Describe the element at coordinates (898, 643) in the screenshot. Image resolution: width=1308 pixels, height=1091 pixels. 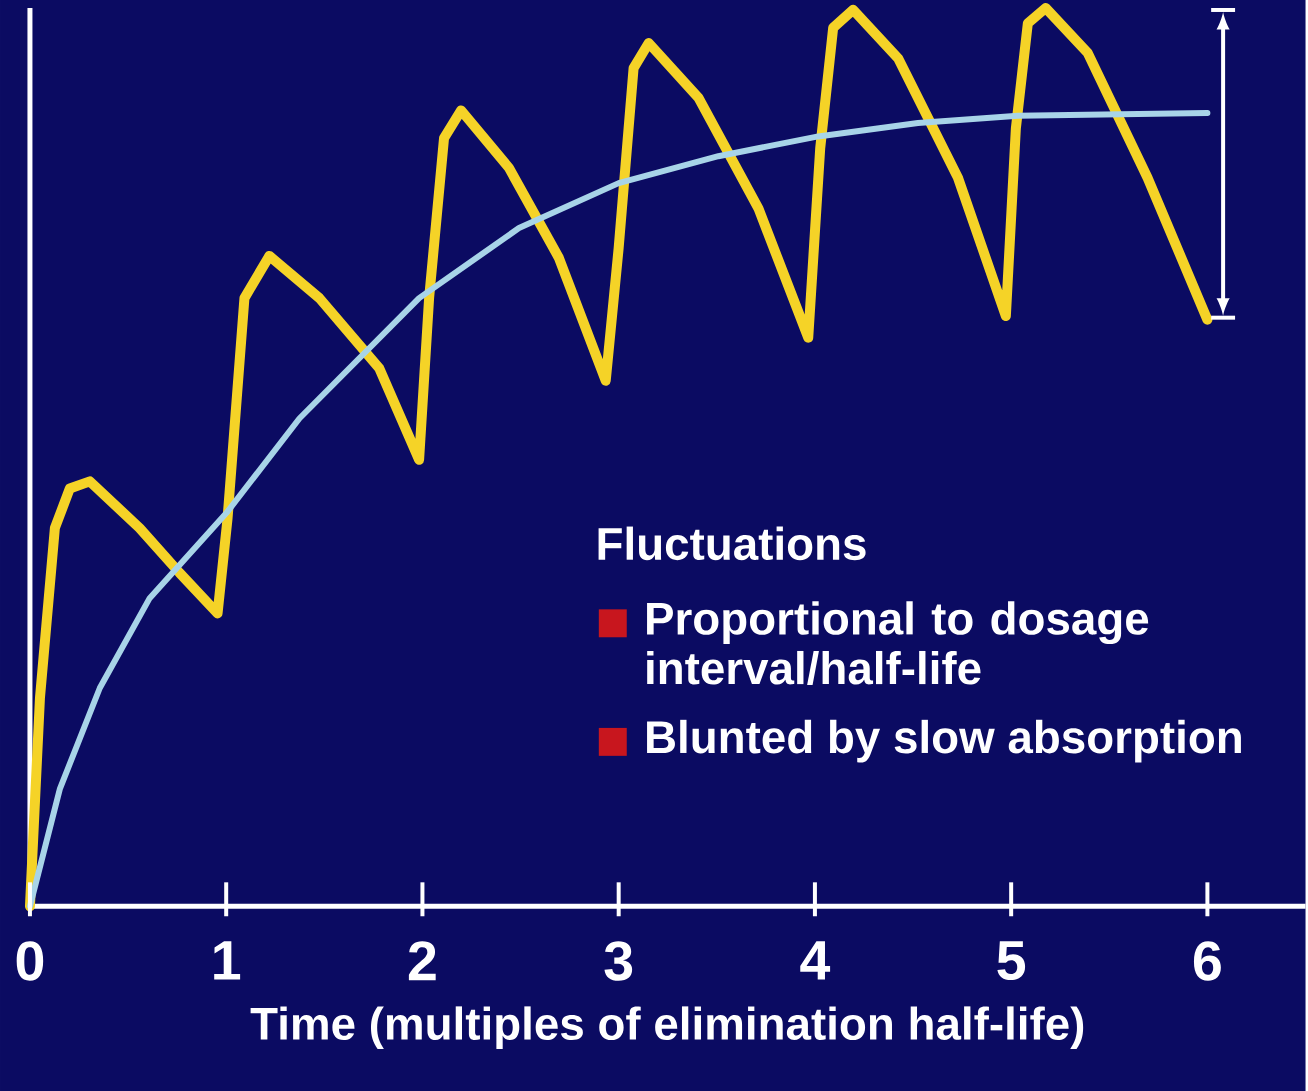
I see `annotation: Proportional to dosage interval/half-life` at that location.